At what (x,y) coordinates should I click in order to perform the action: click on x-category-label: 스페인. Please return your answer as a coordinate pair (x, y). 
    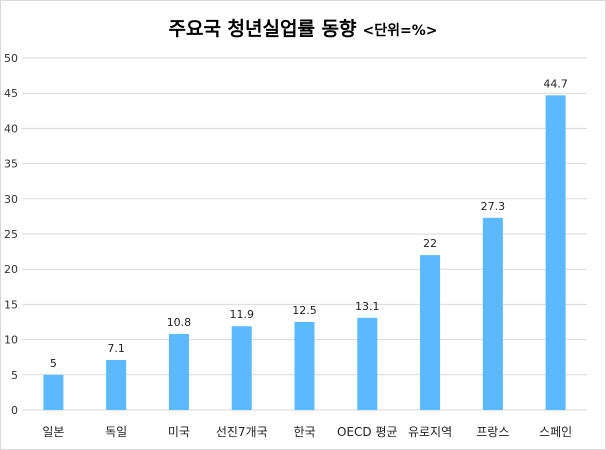
    Looking at the image, I should click on (555, 432).